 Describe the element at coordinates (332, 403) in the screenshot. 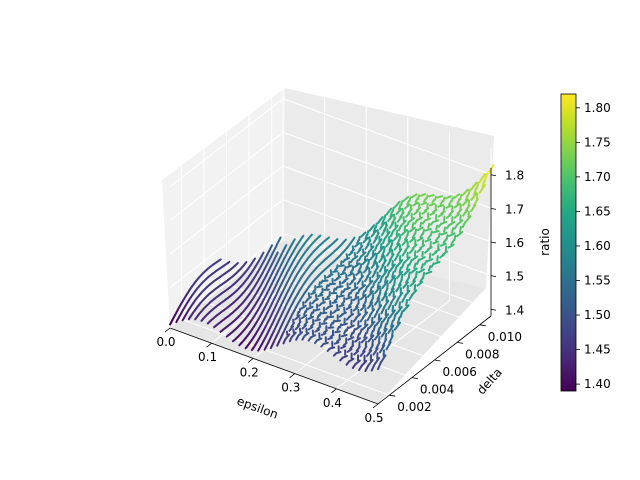

I see `epsilon-tick-label: 0.4` at that location.